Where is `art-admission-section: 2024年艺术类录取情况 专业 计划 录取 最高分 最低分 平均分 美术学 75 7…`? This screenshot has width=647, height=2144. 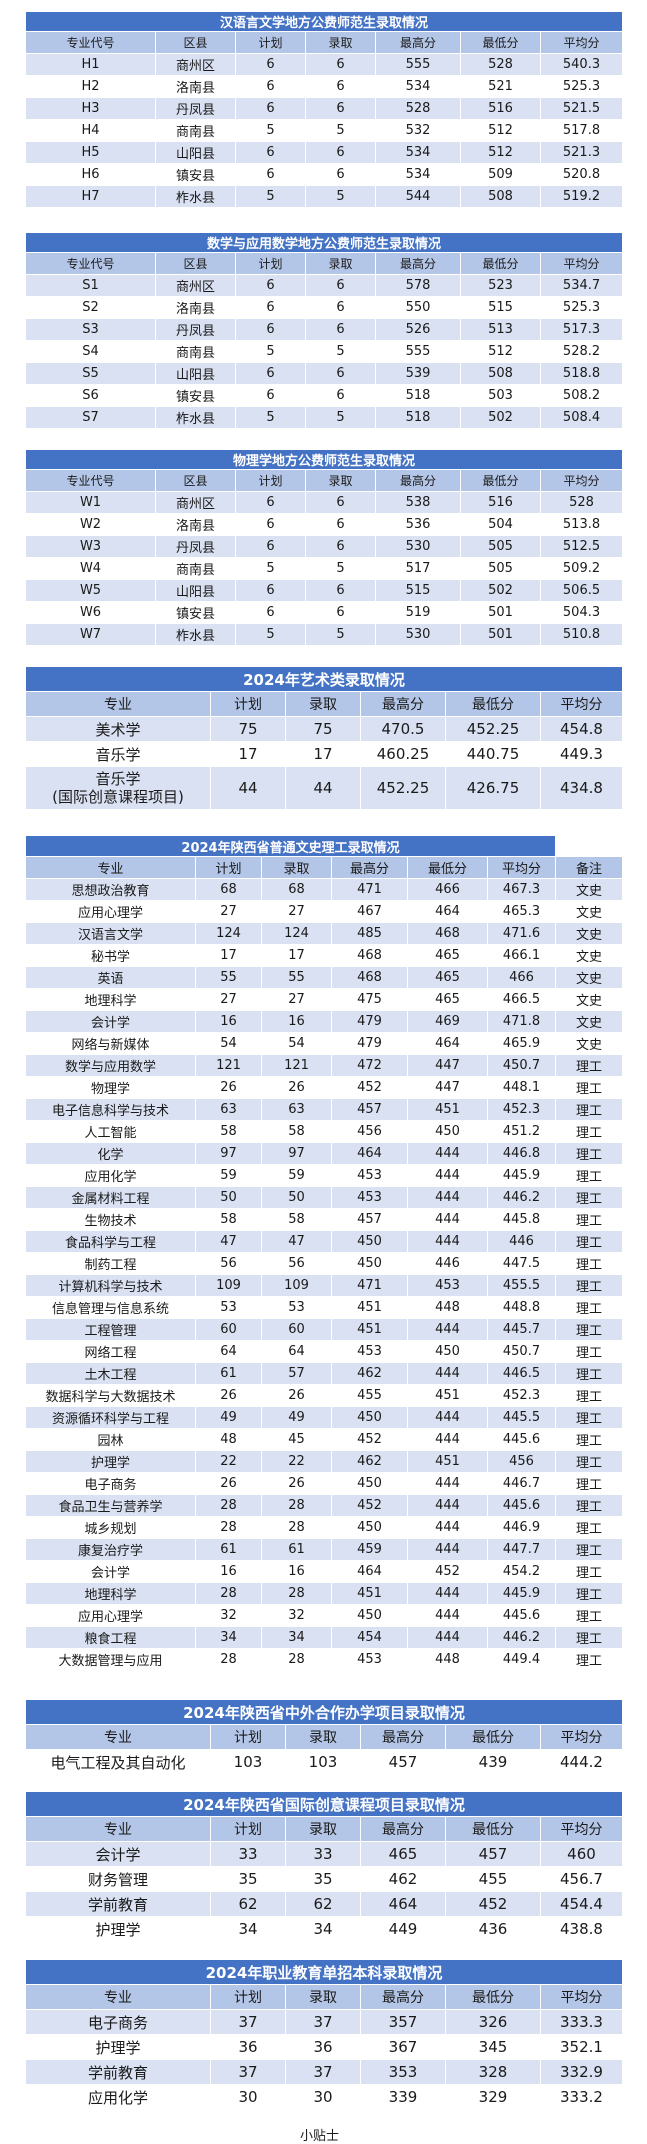 art-admission-section: 2024年艺术类录取情况 专业 计划 录取 最高分 最低分 平均分 美术学 75 7… is located at coordinates (324, 738).